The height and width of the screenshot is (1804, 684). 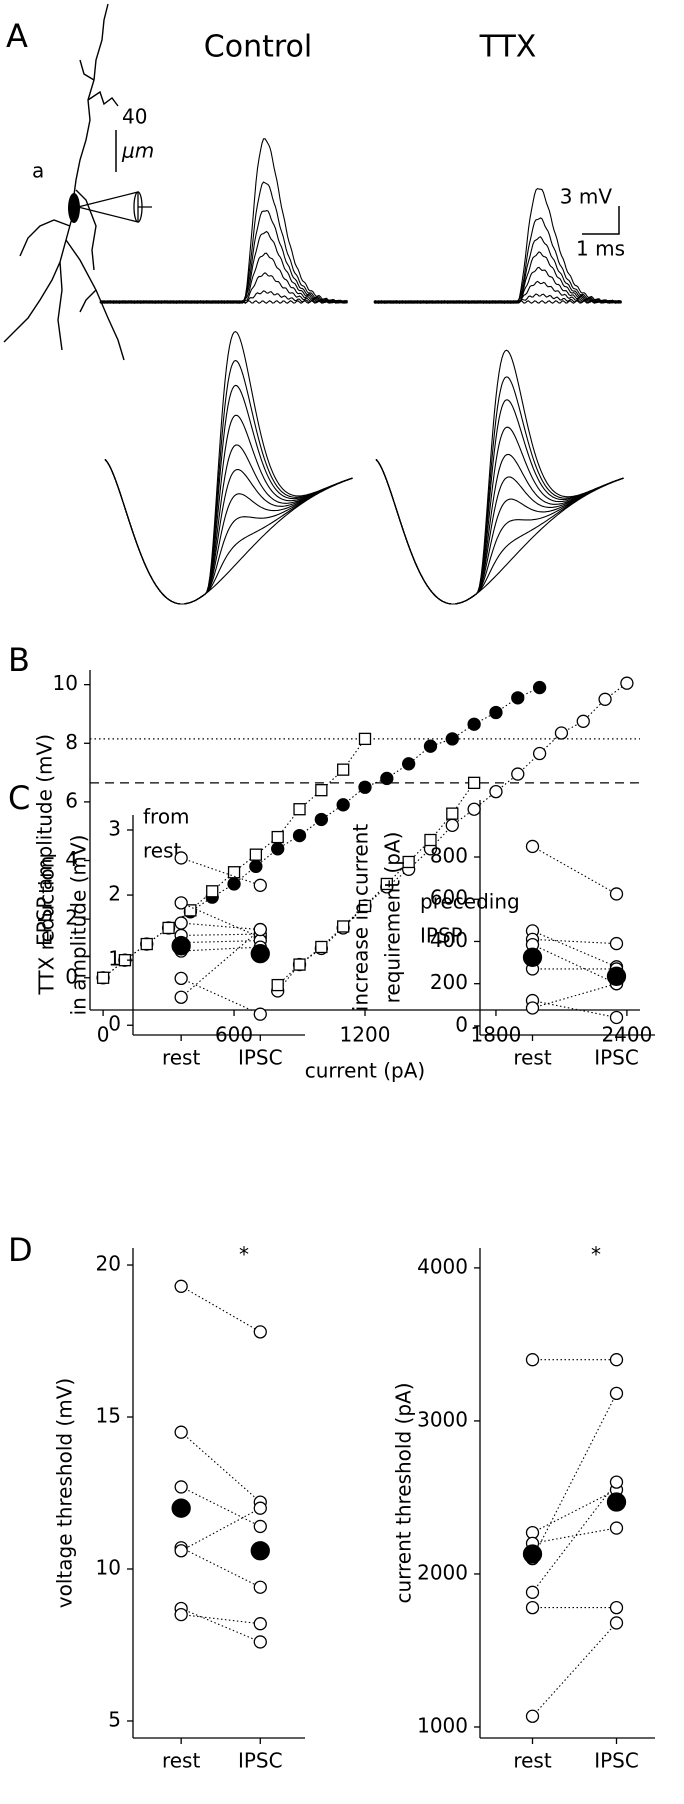 What do you see at coordinates (258, 47) in the screenshot?
I see `column-title: Control` at bounding box center [258, 47].